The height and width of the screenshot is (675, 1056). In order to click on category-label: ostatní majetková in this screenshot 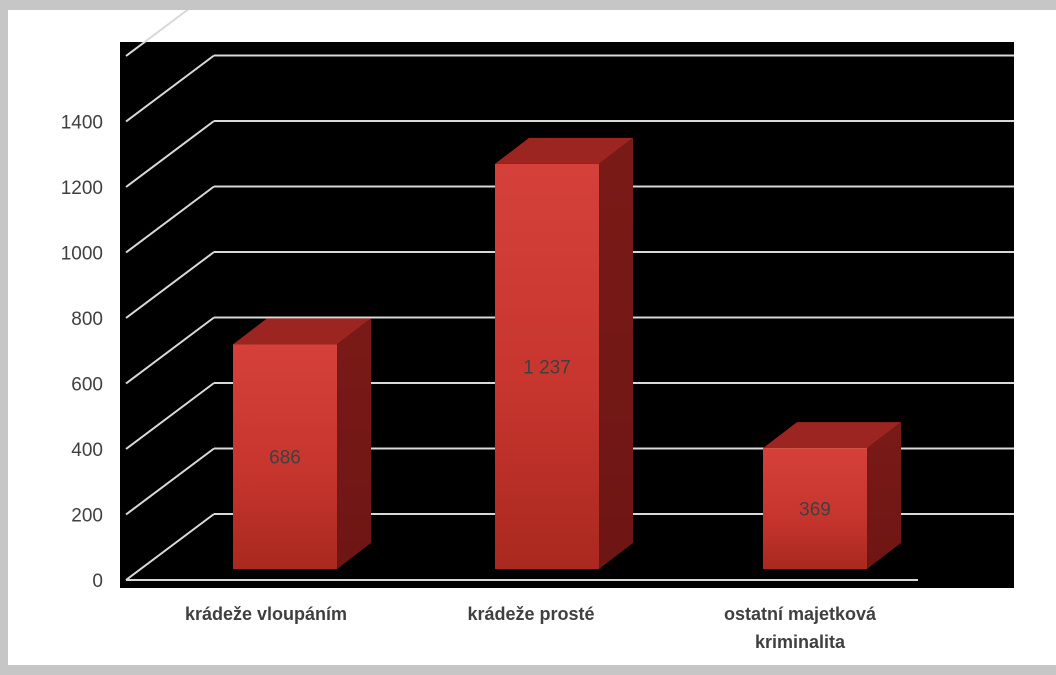, I will do `click(800, 614)`.